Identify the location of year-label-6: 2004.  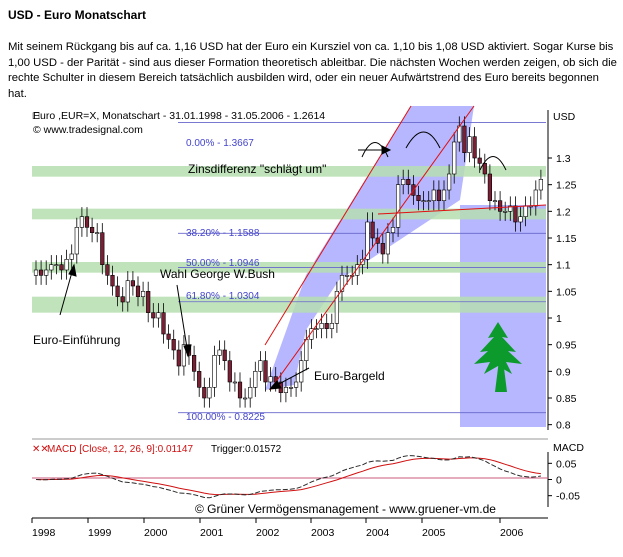
(378, 533).